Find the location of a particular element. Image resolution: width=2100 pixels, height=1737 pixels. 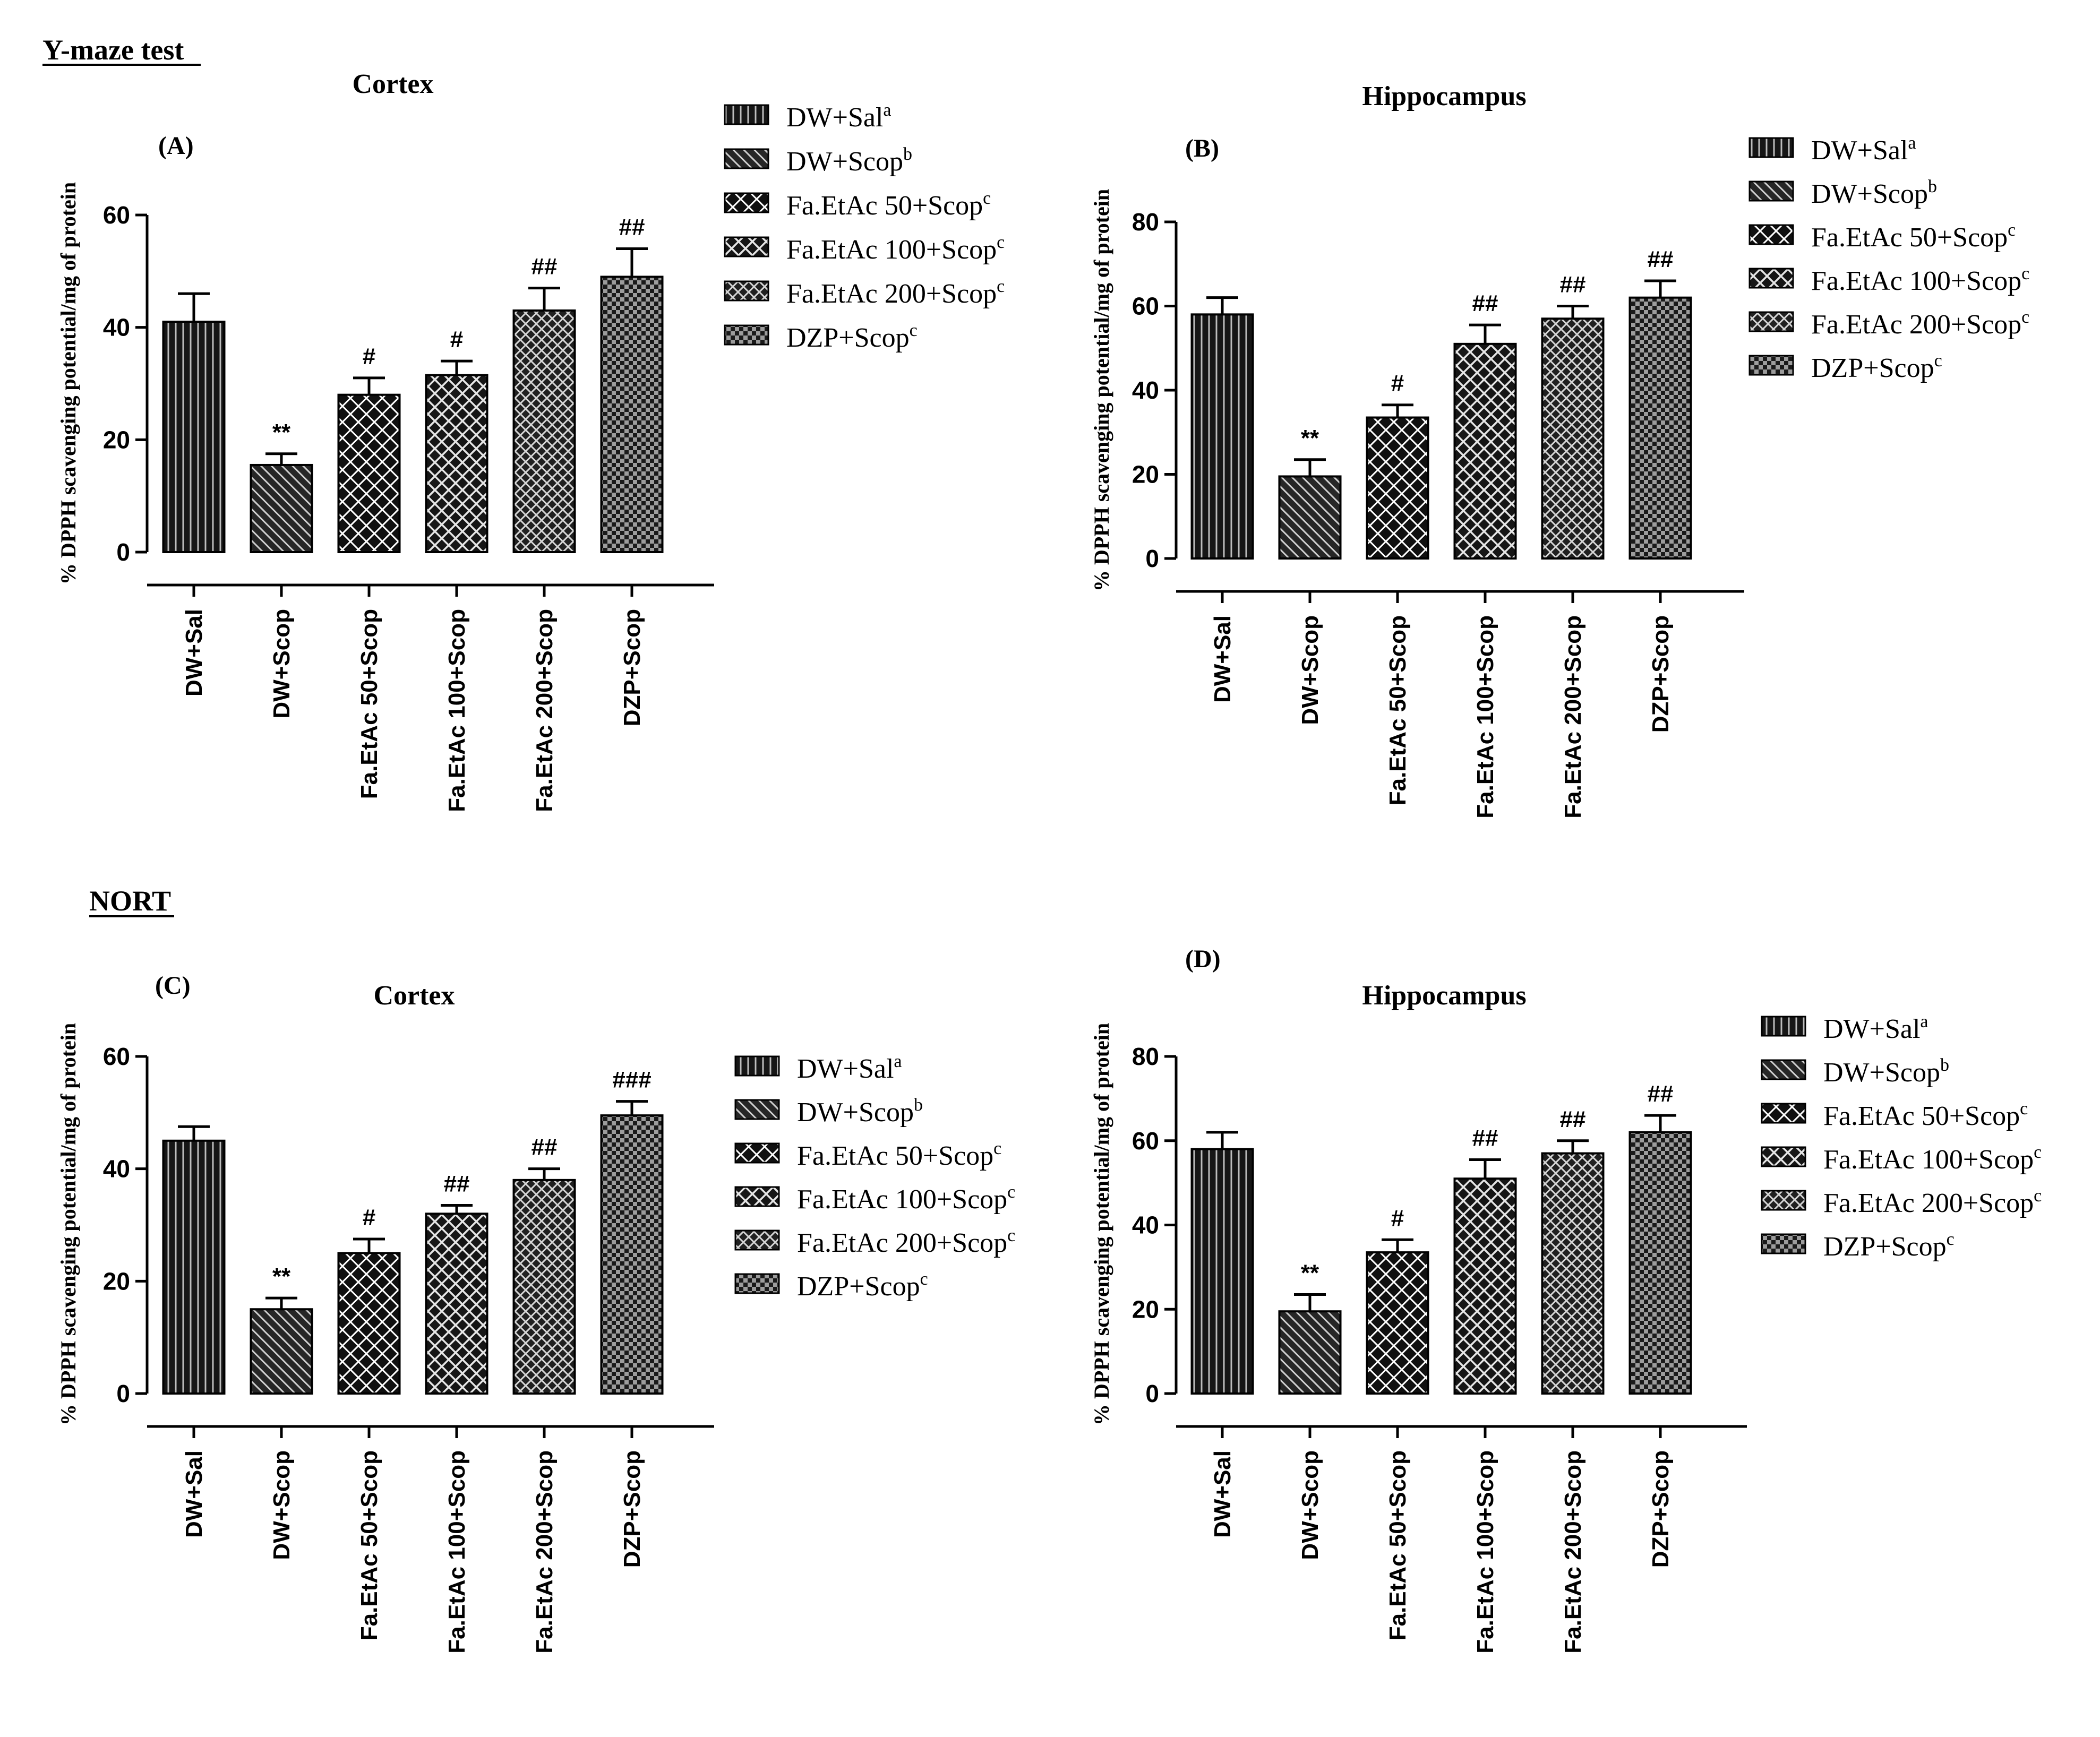

y-tick-label: 80 is located at coordinates (1145, 1056).